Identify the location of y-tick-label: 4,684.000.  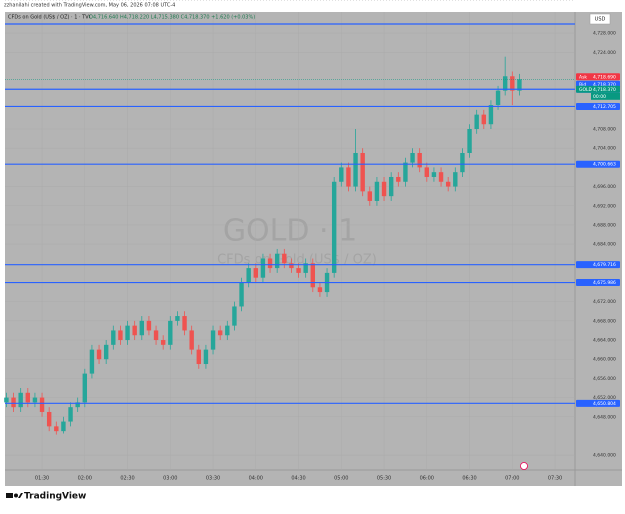
(604, 245).